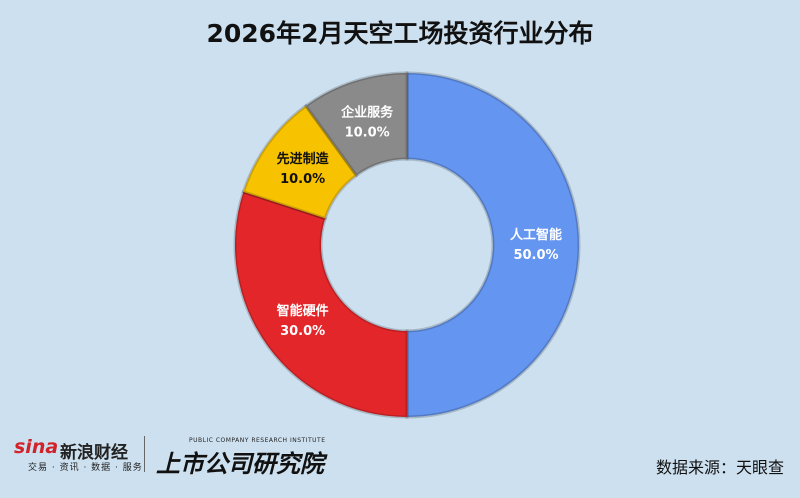  Describe the element at coordinates (367, 112) in the screenshot. I see `slice-label-3: 企业服务` at that location.